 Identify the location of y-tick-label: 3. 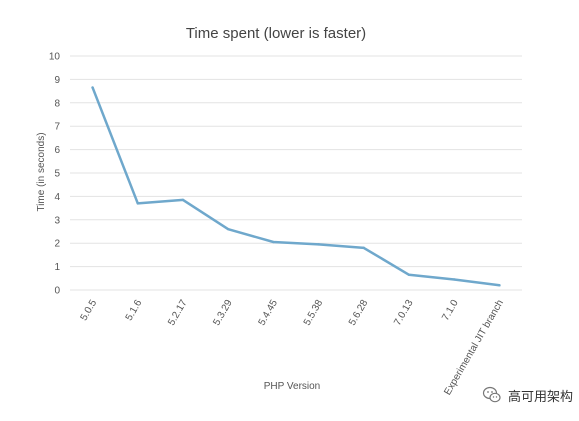
(57, 220).